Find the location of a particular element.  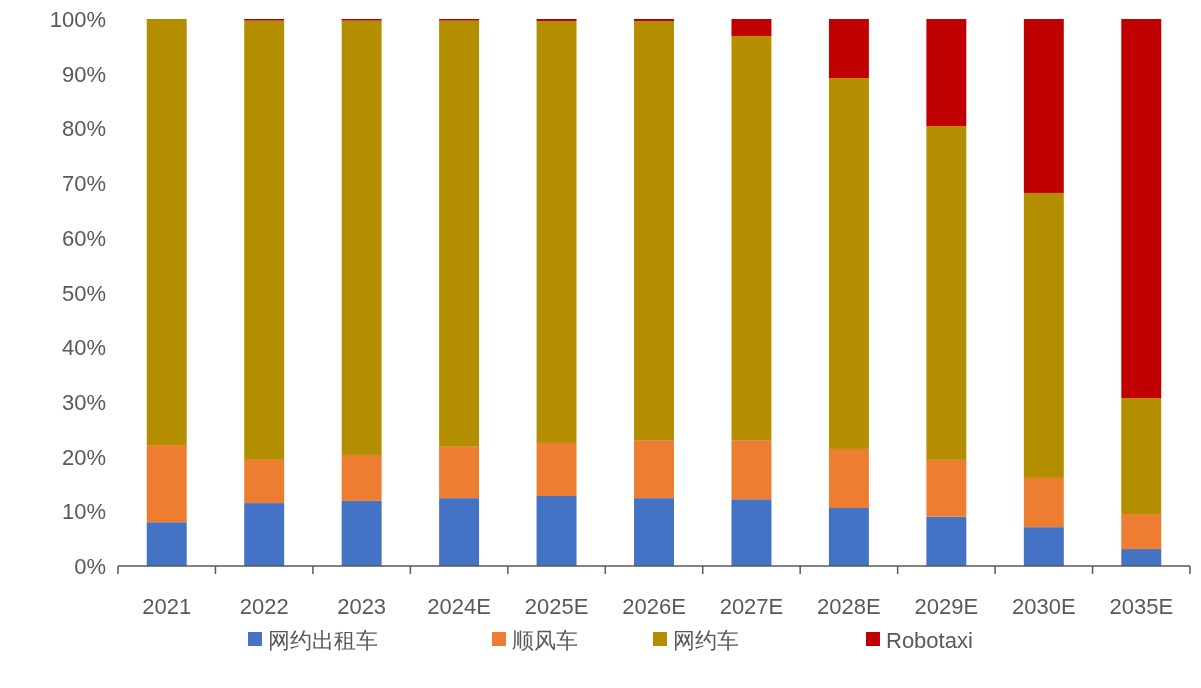

x-tick-label: 2021 is located at coordinates (167, 606).